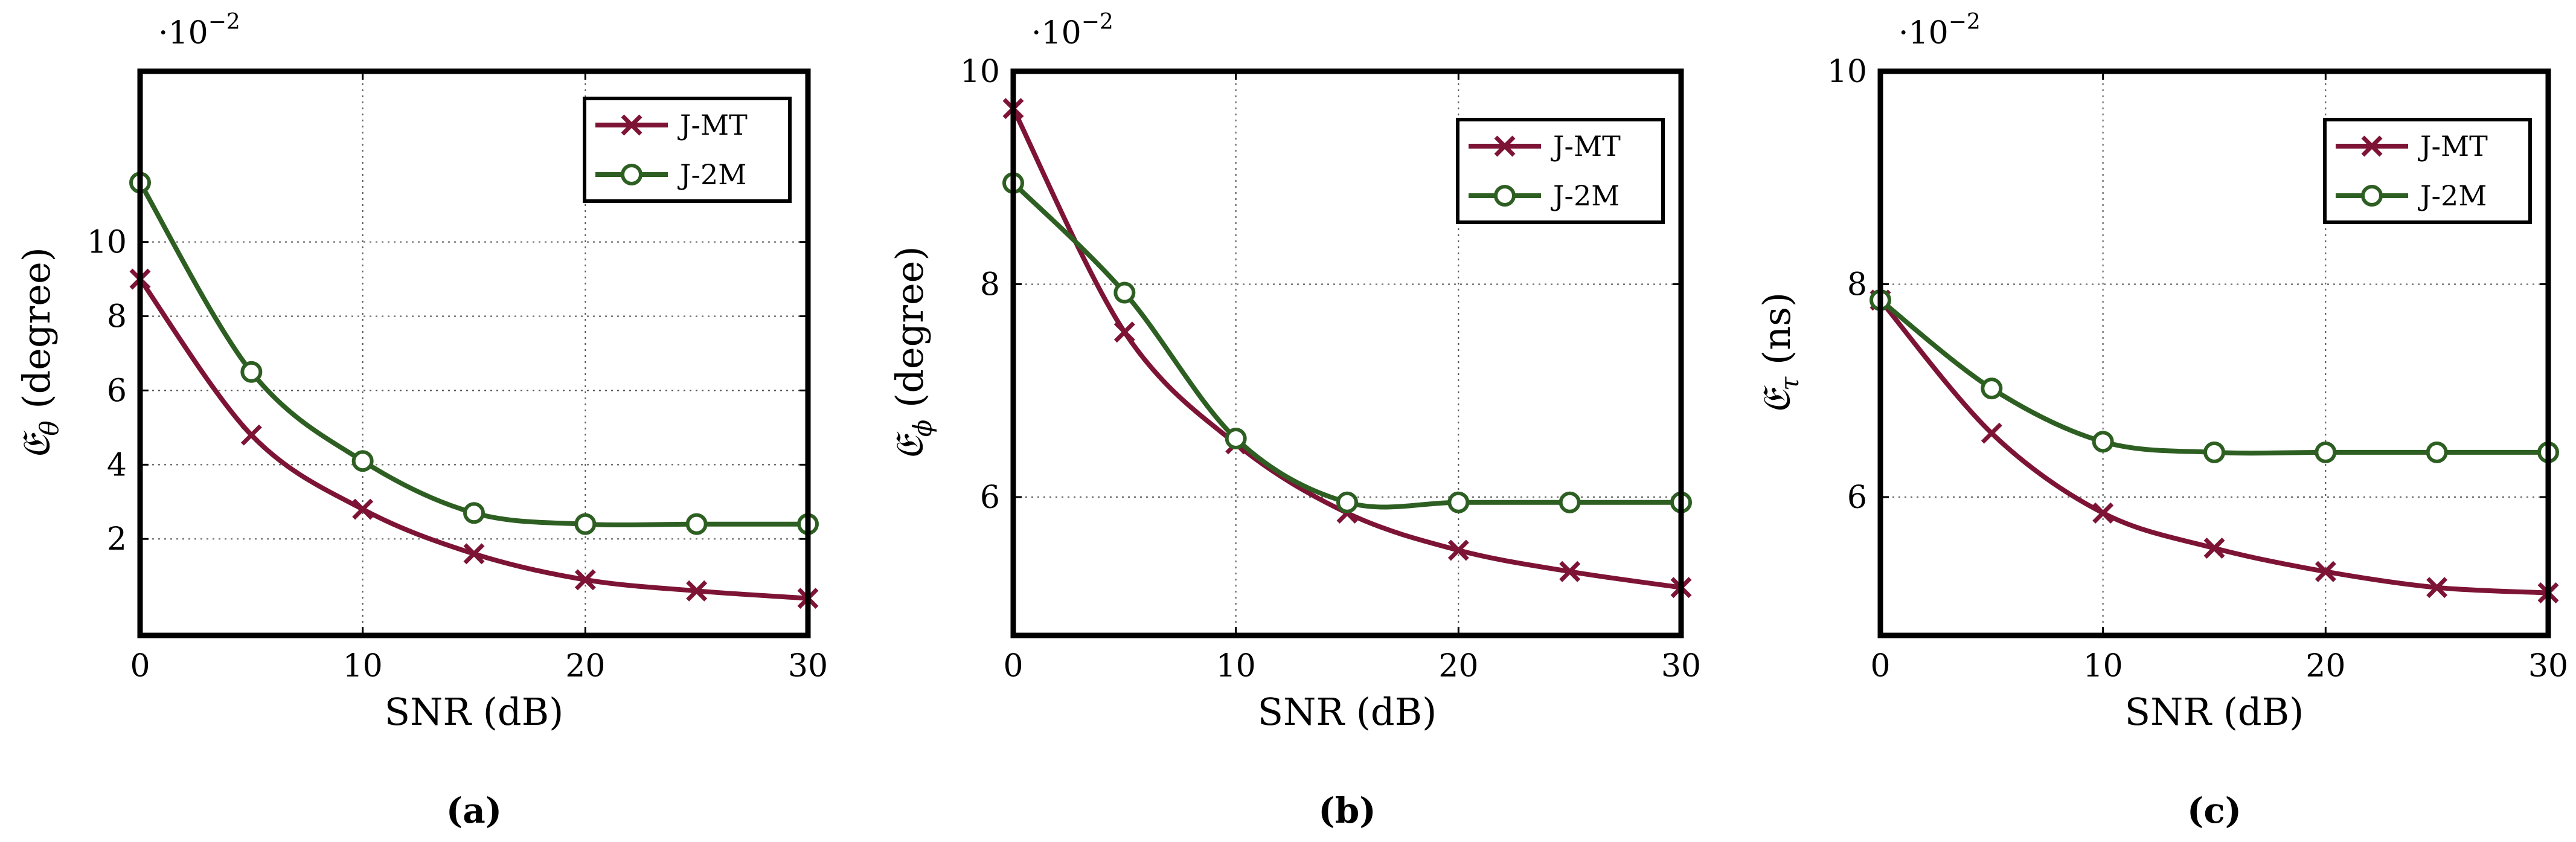 The height and width of the screenshot is (842, 2576). Describe the element at coordinates (922, 428) in the screenshot. I see `y-axis-subscript: ϕ` at that location.